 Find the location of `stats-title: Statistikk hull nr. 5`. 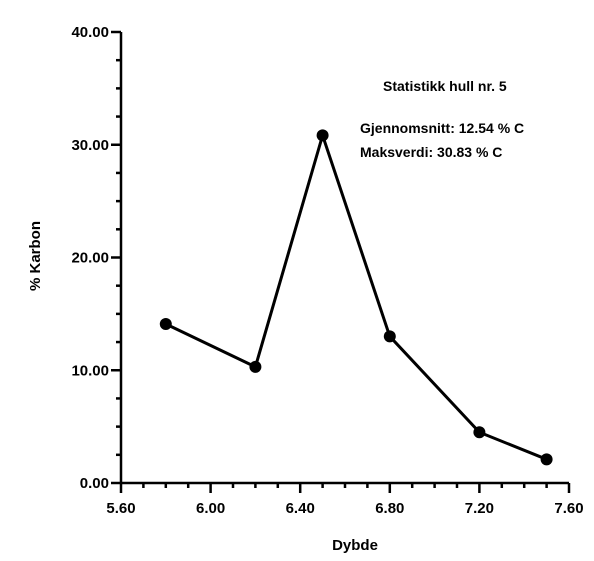

stats-title: Statistikk hull nr. 5 is located at coordinates (445, 86).